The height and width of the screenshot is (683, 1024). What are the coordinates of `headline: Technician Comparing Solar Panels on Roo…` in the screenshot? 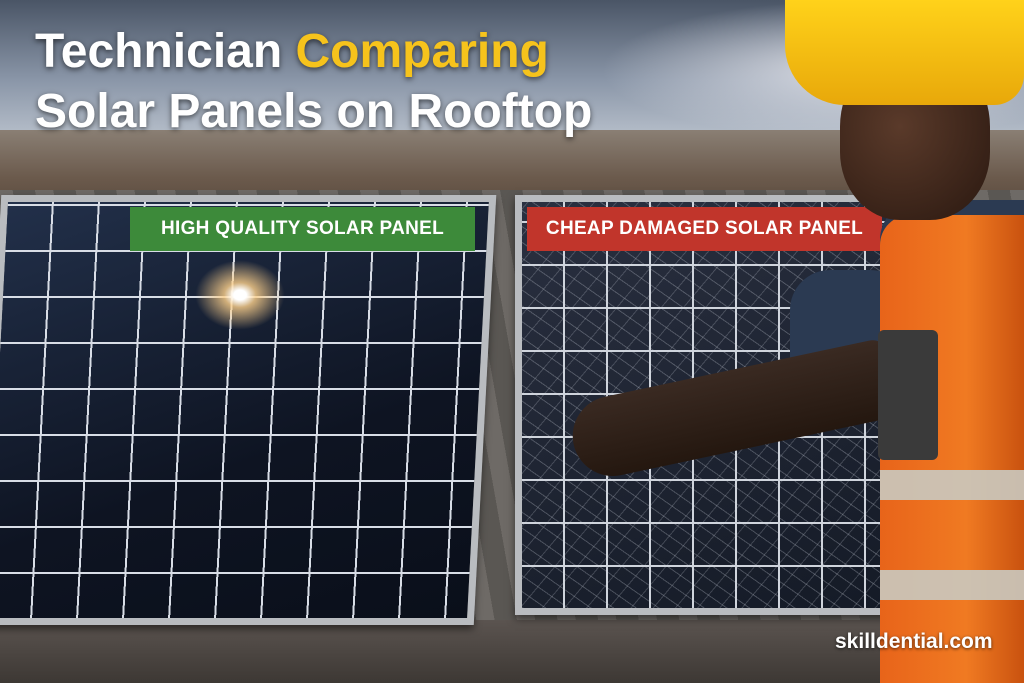 It's located at (313, 82).